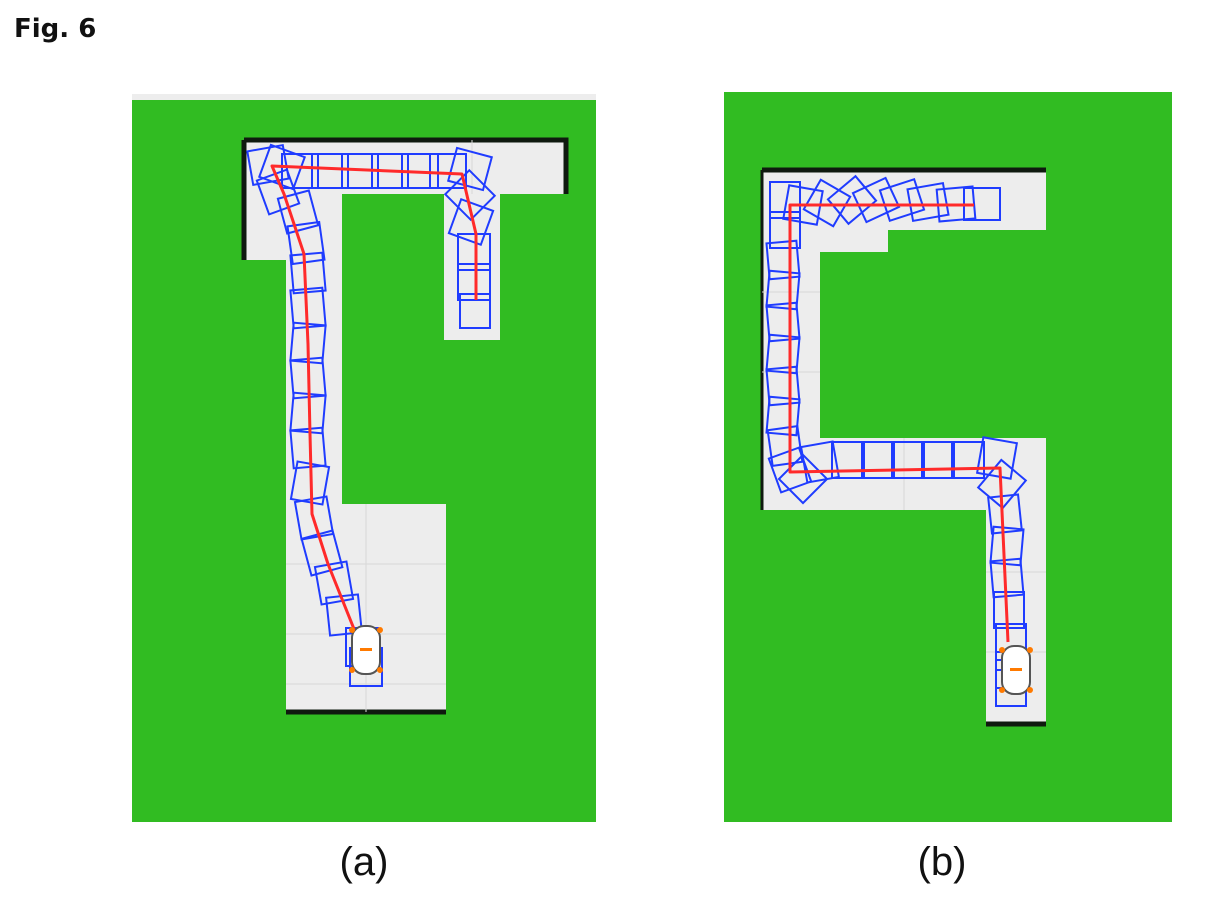  Describe the element at coordinates (364, 862) in the screenshot. I see `caption-a: (a)` at that location.